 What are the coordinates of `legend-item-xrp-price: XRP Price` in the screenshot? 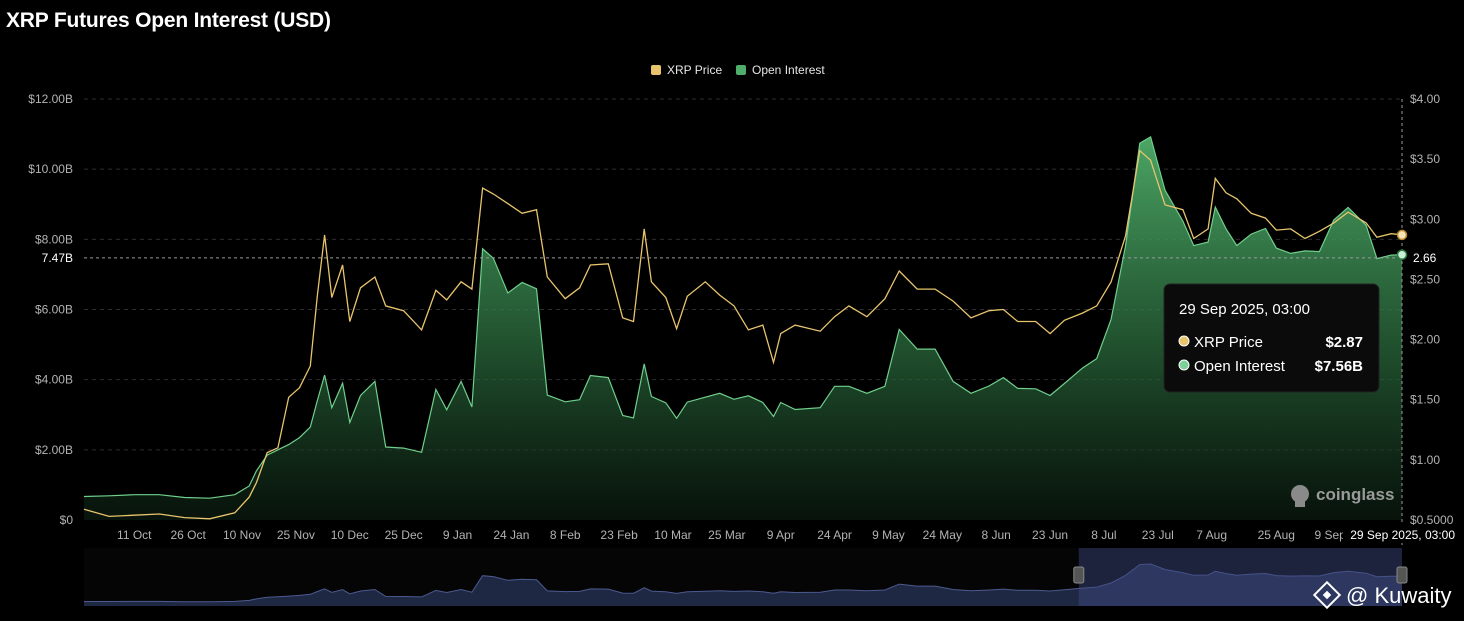 It's located at (686, 70).